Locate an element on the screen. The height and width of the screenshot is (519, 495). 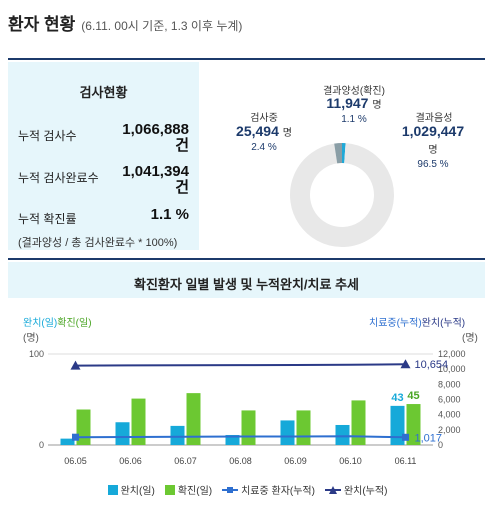
trend-header: 확진환자 일별 발생 및 누적완치/치료 추세 is located at coordinates (246, 280).